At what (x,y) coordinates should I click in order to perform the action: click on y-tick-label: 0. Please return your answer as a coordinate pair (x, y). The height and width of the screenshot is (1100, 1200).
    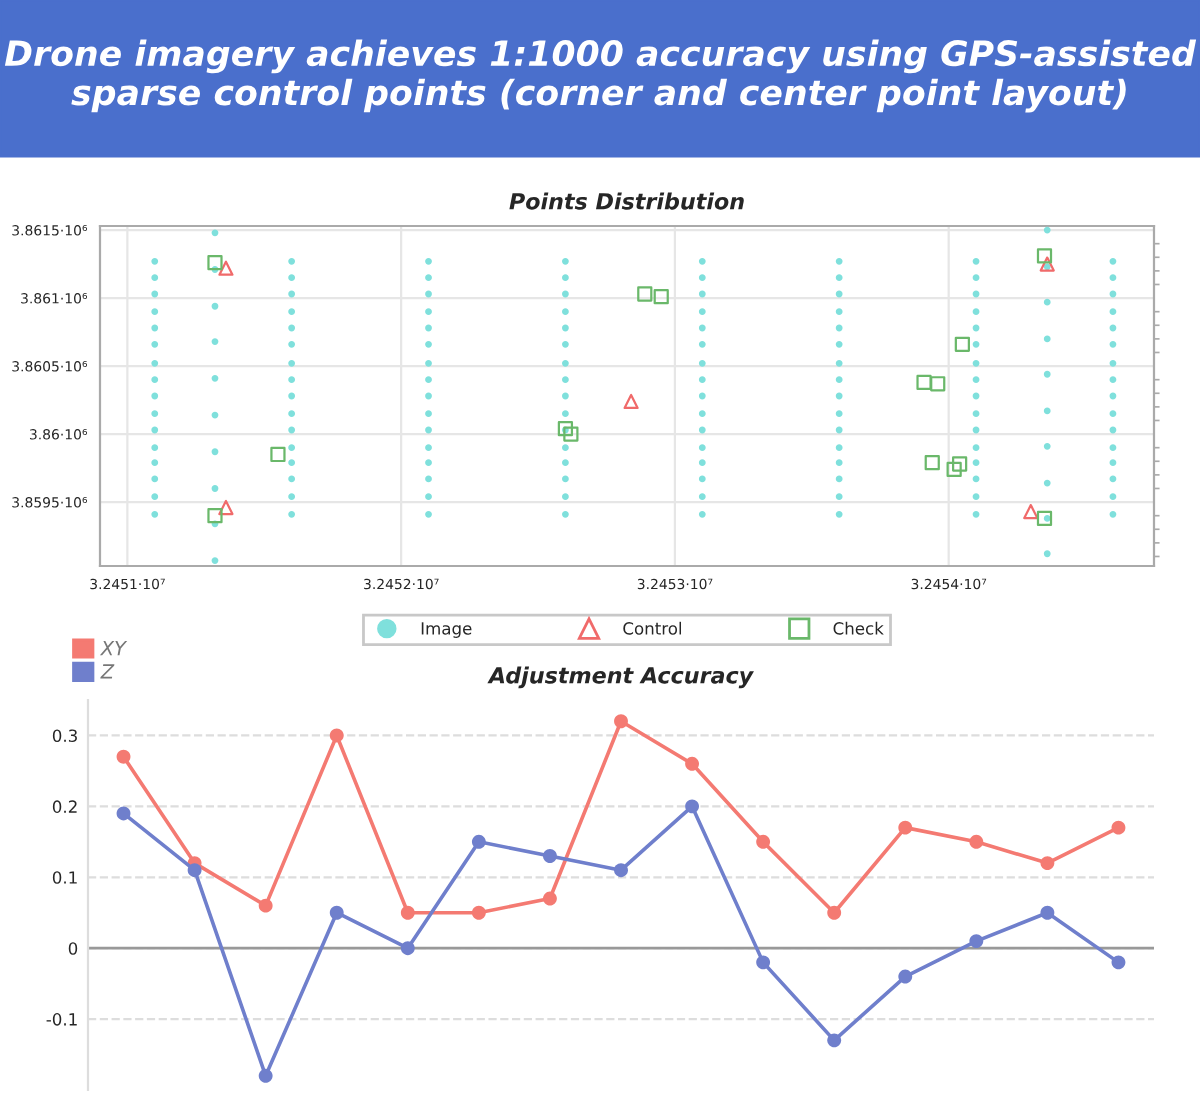
    Looking at the image, I should click on (73, 948).